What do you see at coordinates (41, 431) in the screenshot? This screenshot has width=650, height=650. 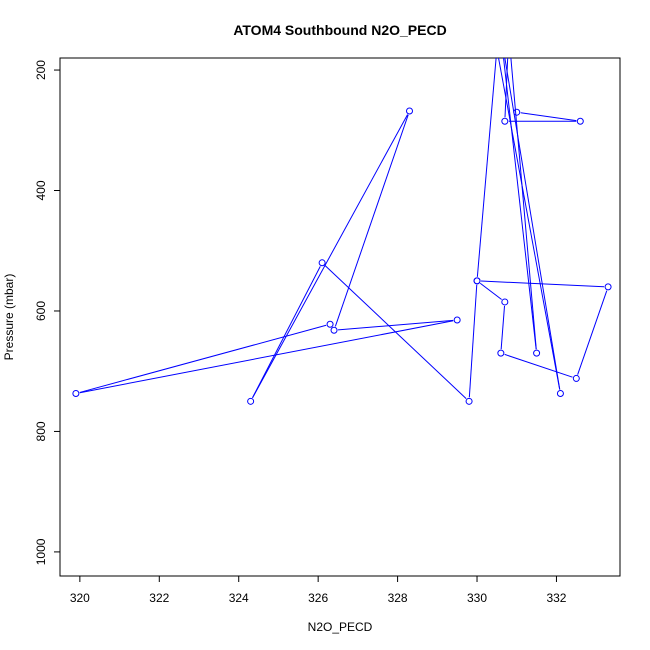 I see `y-tick-label: 800` at bounding box center [41, 431].